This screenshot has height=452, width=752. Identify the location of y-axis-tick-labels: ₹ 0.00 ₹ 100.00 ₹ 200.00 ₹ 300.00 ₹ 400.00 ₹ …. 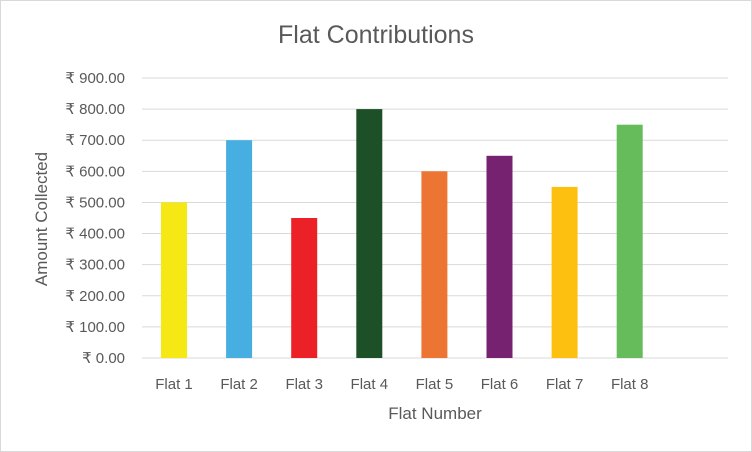
(95, 218).